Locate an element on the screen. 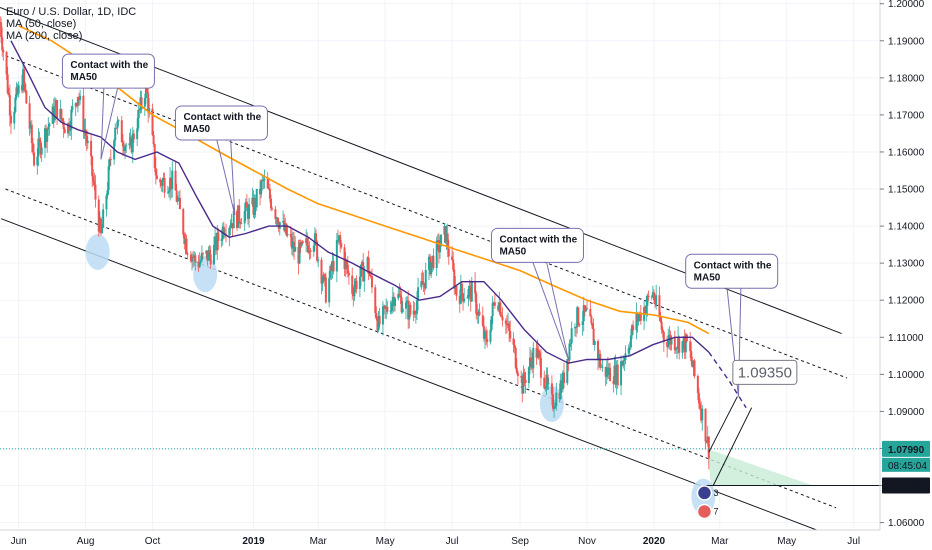 This screenshot has height=550, width=932. annotation-text: Contact with the is located at coordinates (109, 65).